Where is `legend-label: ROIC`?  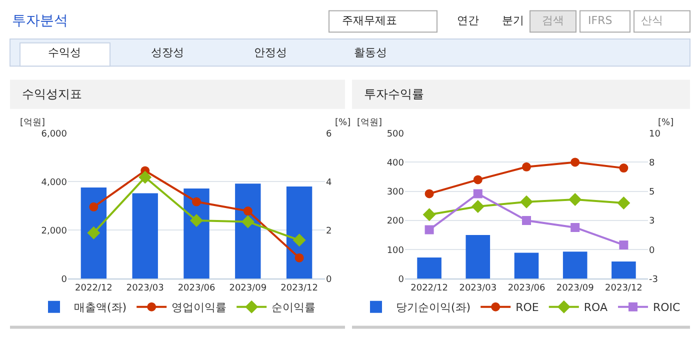 legend-label: ROIC is located at coordinates (667, 307).